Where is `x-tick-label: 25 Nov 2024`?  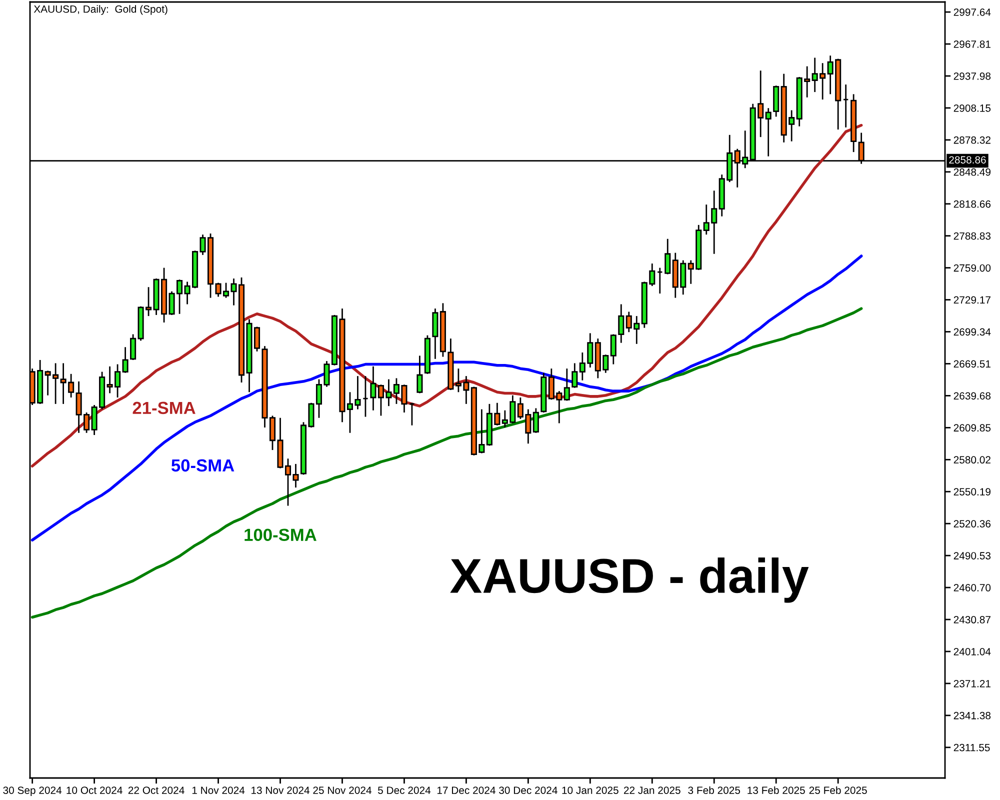
x-tick-label: 25 Nov 2024 is located at coordinates (342, 790).